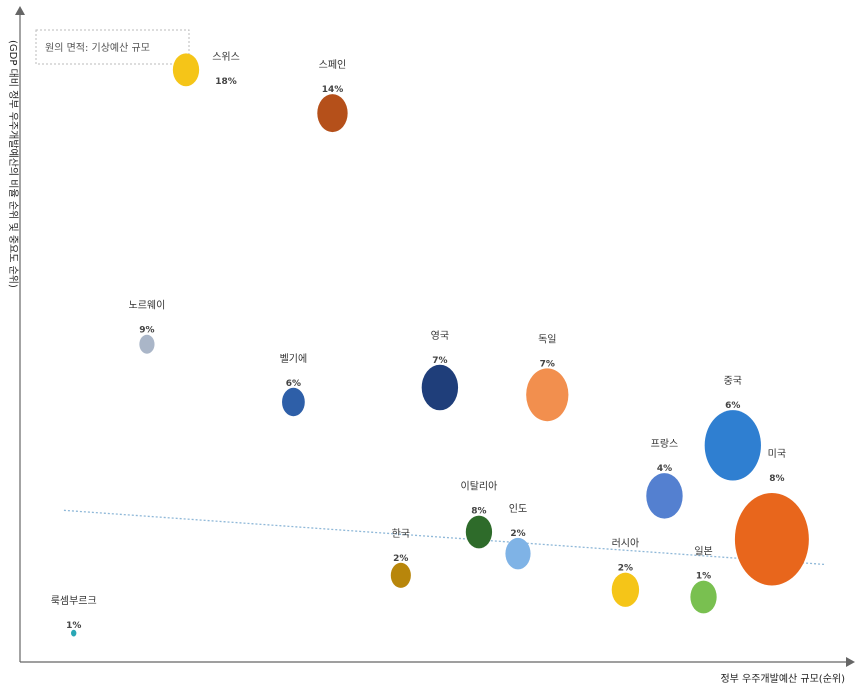 This screenshot has width=859, height=696. I want to click on point-label-5: 독일, so click(547, 339).